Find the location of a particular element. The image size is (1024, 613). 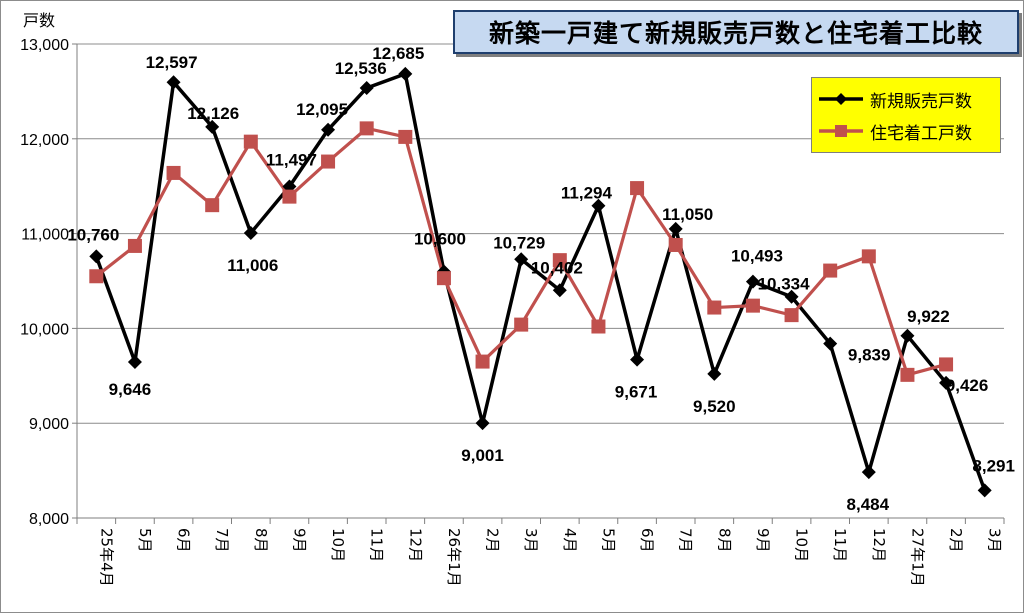

data-label: 9,922 is located at coordinates (928, 316).